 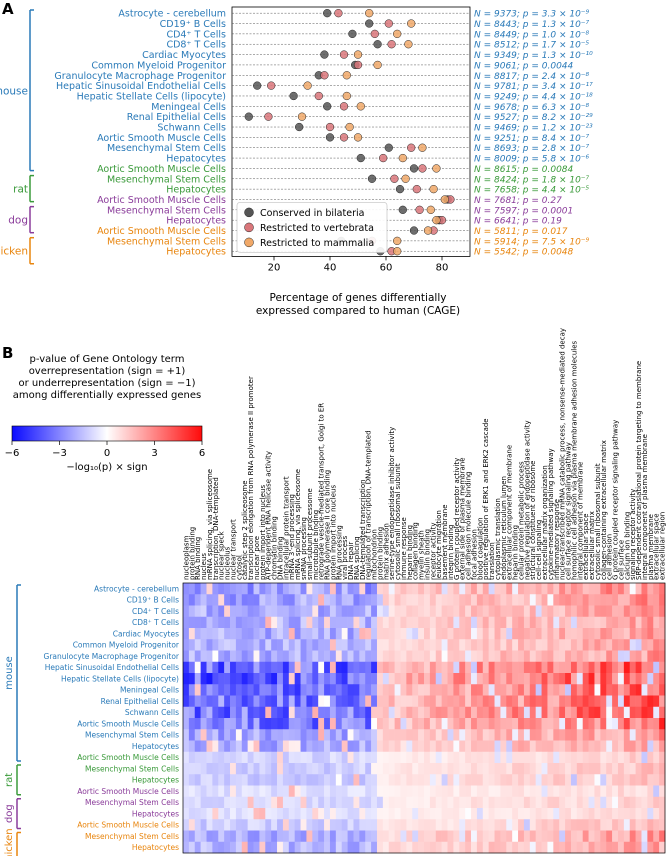 I want to click on heatmap-row-label: Hepatocytes, so click(x=155, y=746).